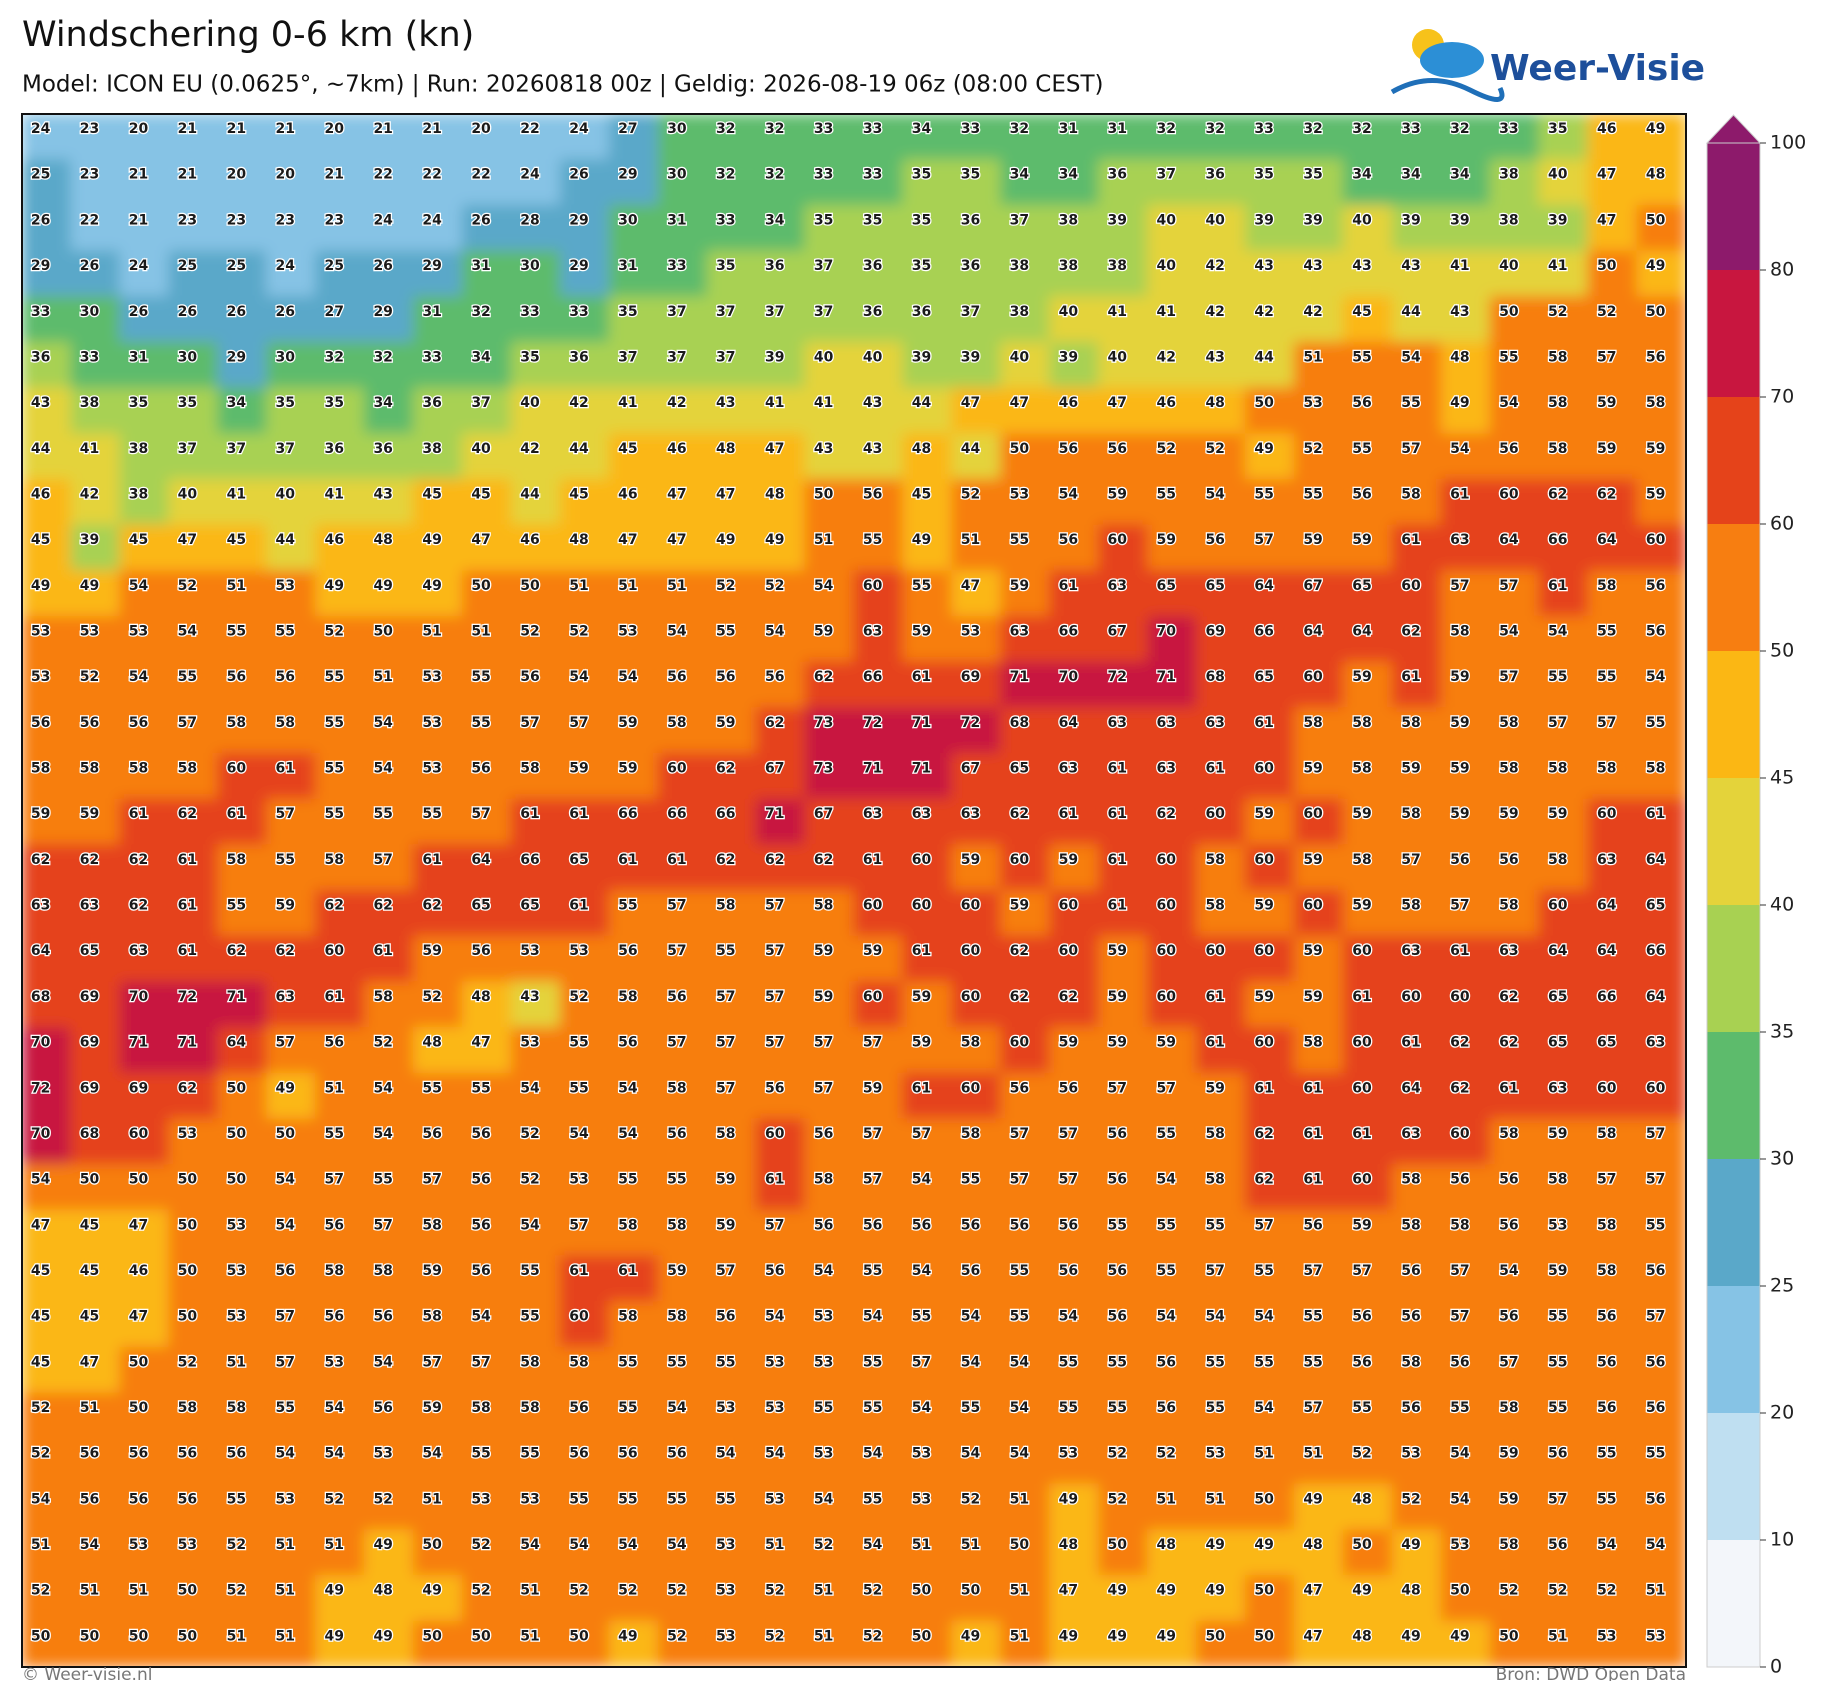 The width and height of the screenshot is (1824, 1681). Describe the element at coordinates (40, 266) in the screenshot. I see `cell-value: 29` at that location.